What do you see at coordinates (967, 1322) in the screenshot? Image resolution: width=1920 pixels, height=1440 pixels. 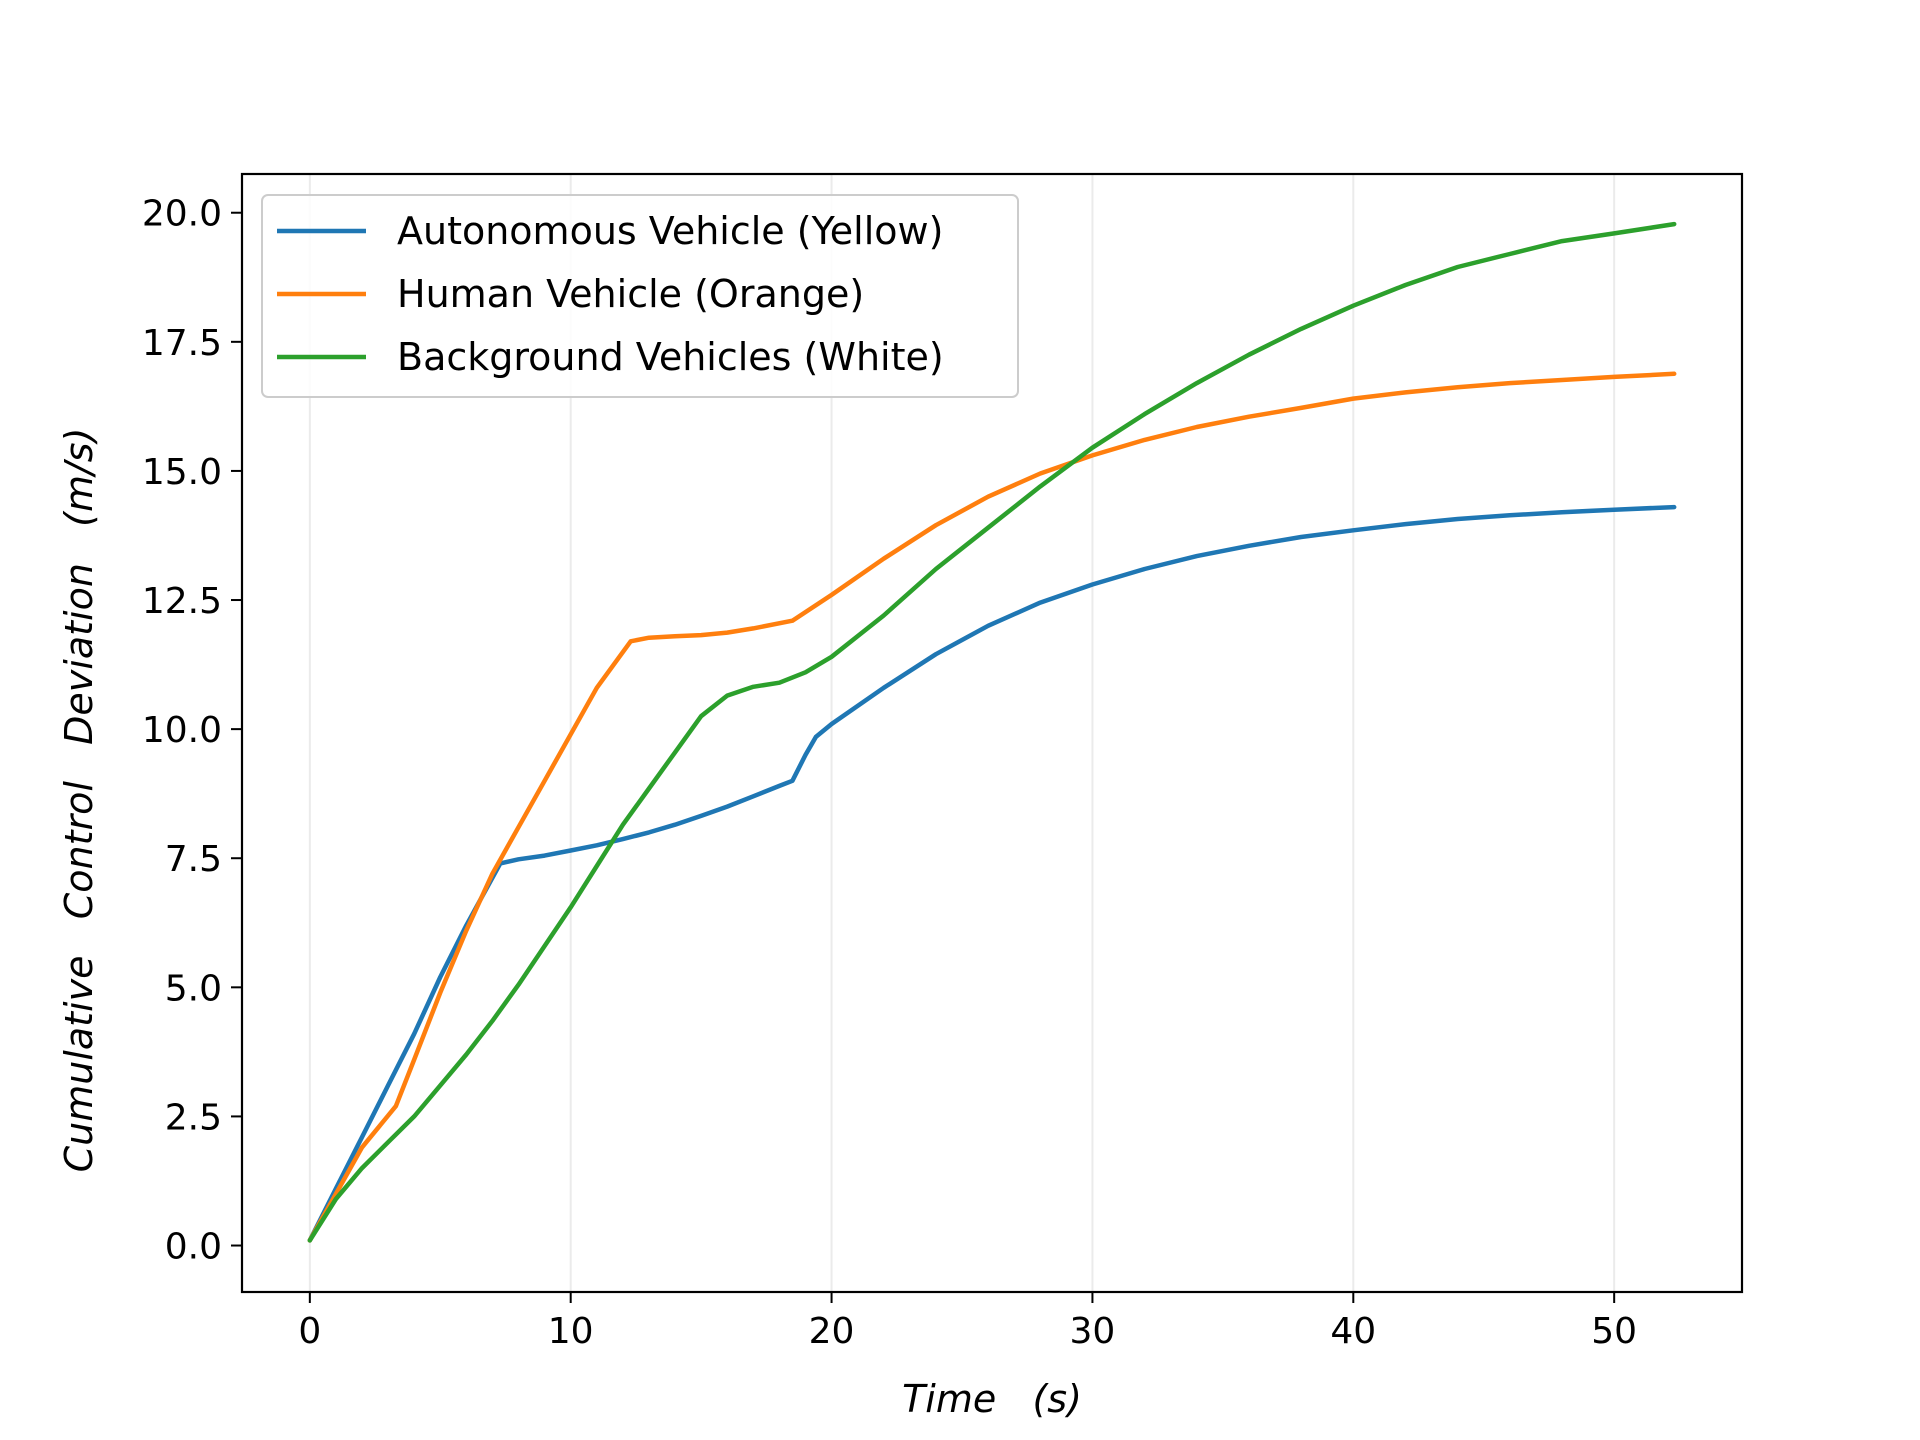 I see `x-axis: 0 10 20 30 40 50` at bounding box center [967, 1322].